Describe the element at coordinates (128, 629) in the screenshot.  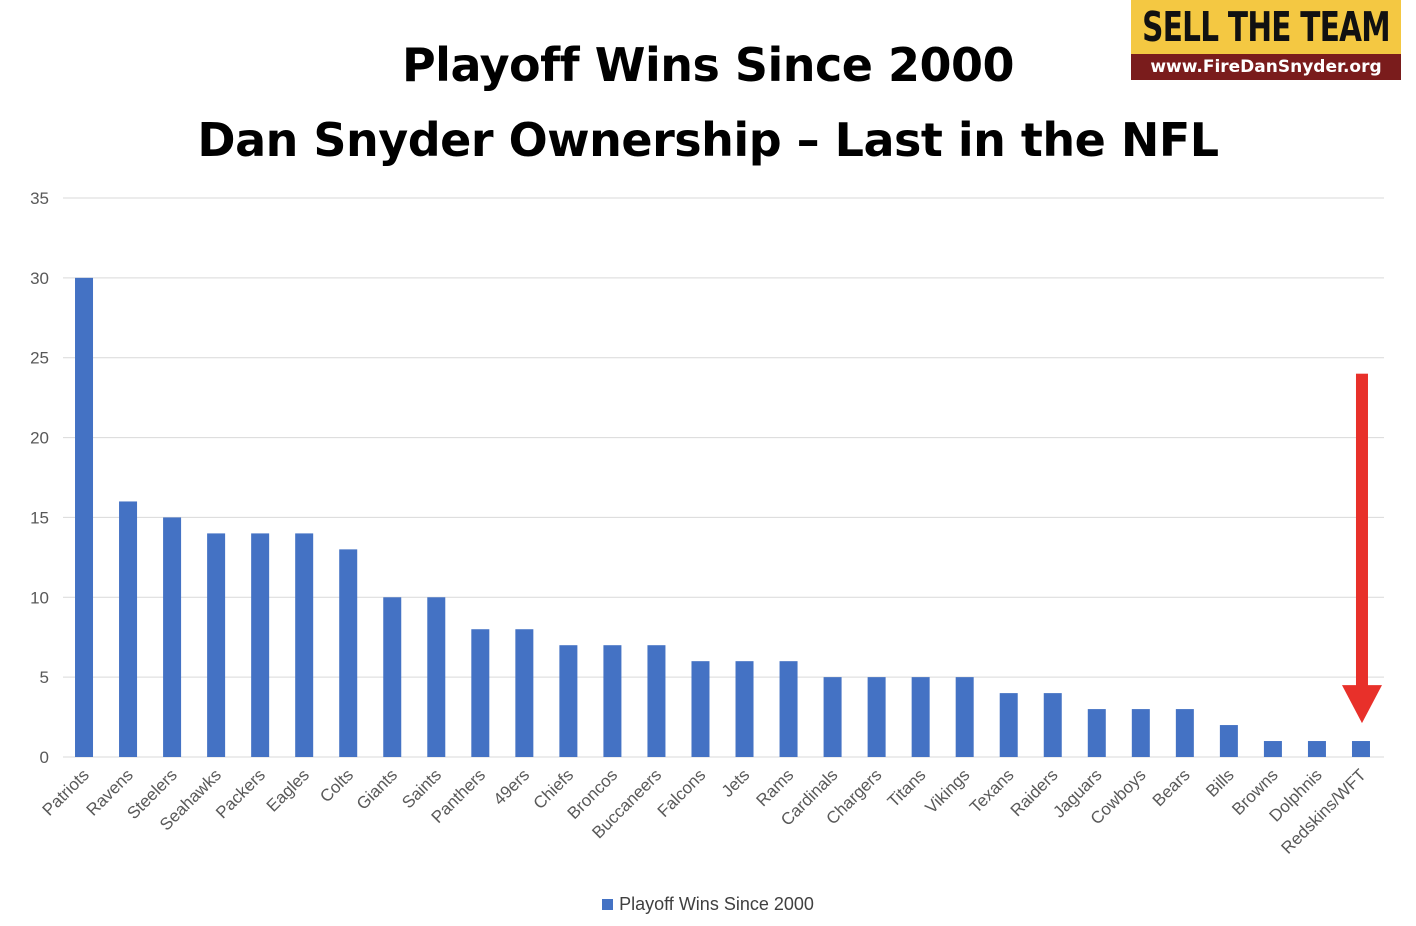
I see `bar-ravens` at that location.